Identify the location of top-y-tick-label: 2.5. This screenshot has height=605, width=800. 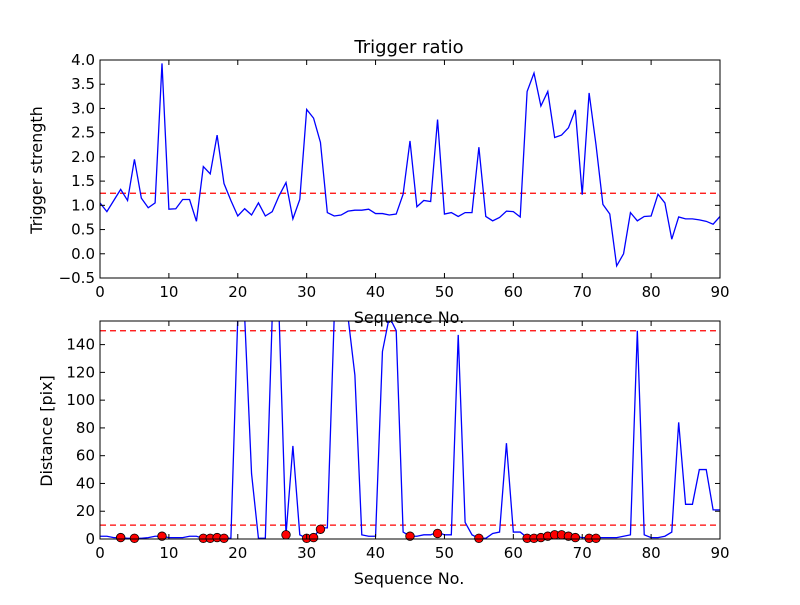
(83, 133).